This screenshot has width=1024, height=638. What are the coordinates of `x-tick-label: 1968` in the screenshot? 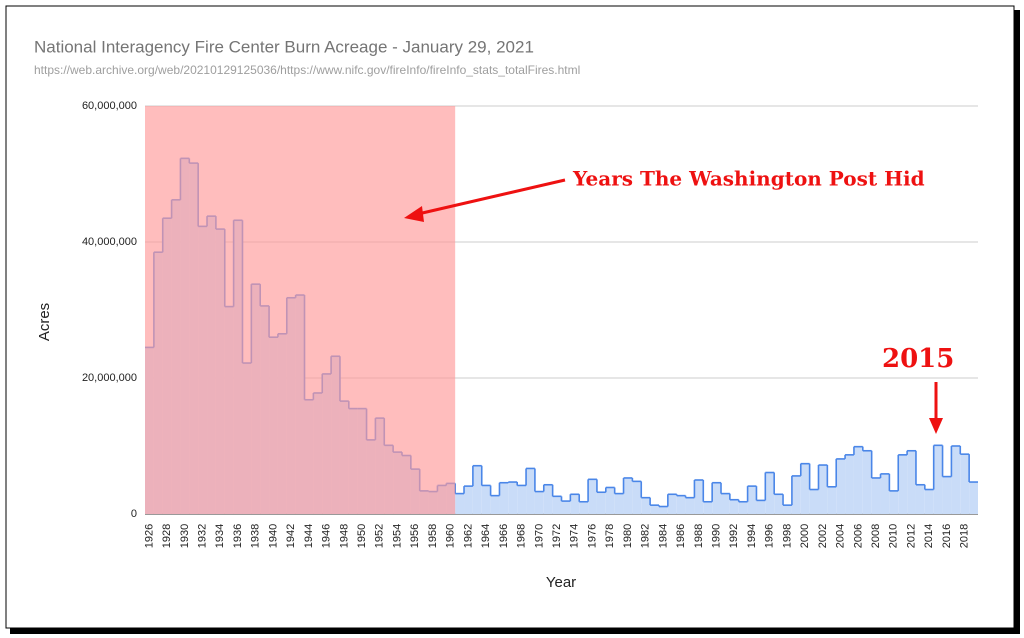 It's located at (522, 536).